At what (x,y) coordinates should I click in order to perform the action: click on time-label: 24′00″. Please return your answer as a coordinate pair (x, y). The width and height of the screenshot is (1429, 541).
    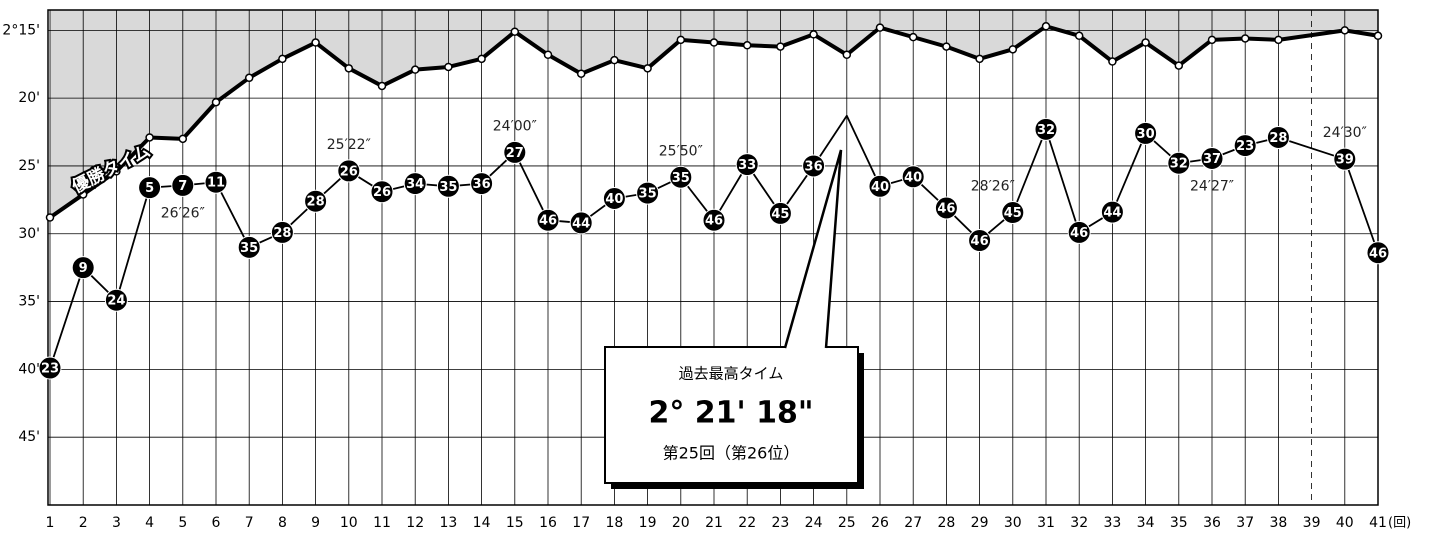
    Looking at the image, I should click on (515, 126).